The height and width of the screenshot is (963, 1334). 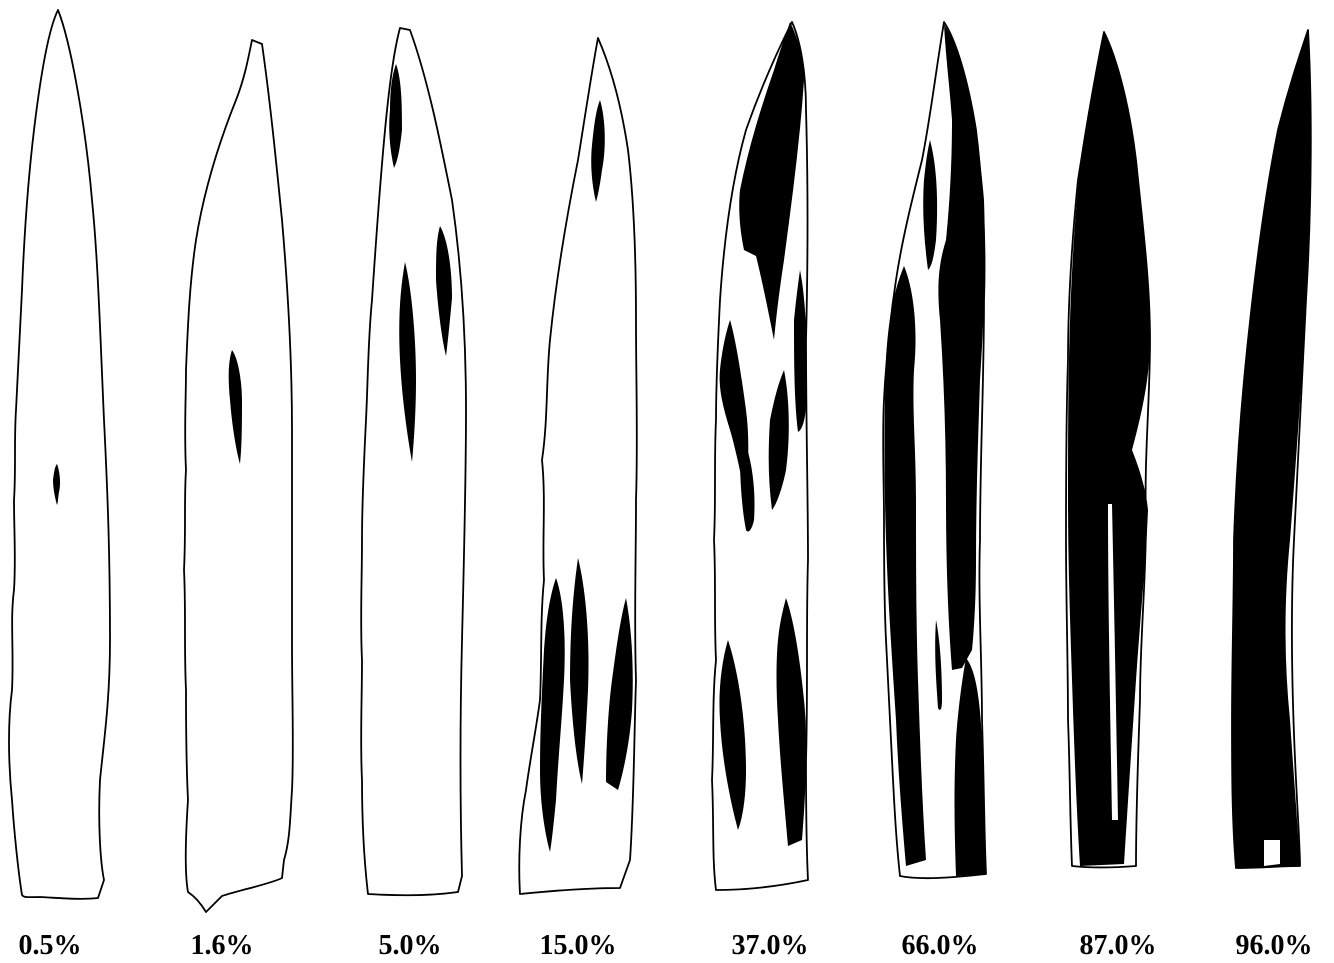 What do you see at coordinates (1274, 945) in the screenshot?
I see `leaf-label: 96.0%` at bounding box center [1274, 945].